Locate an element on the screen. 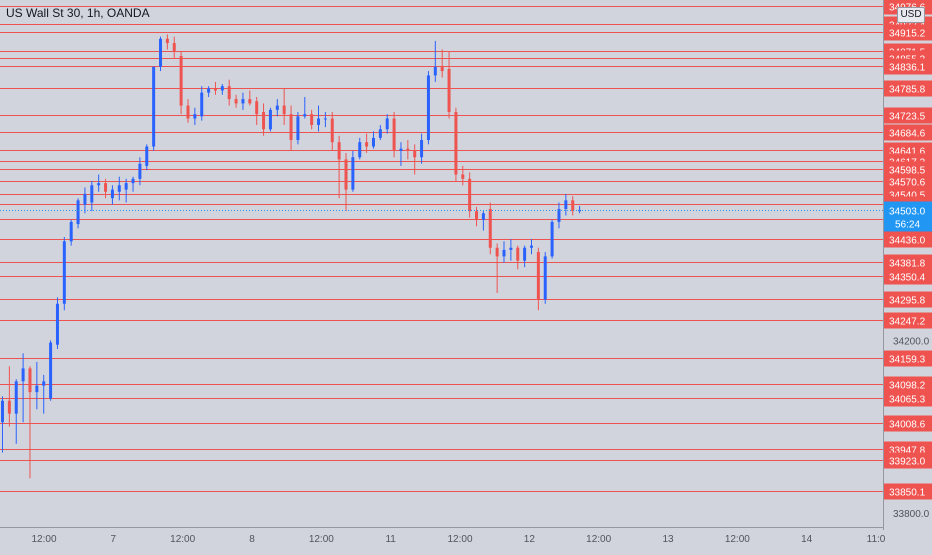 The width and height of the screenshot is (932, 555). level-price-label: 34723.5 is located at coordinates (907, 117).